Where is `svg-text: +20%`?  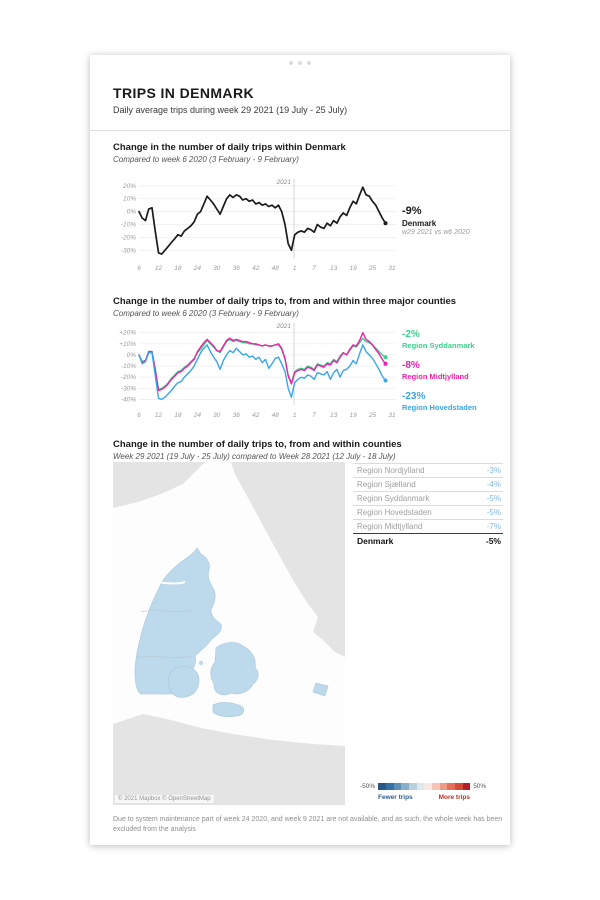 svg-text: +20% is located at coordinates (127, 333).